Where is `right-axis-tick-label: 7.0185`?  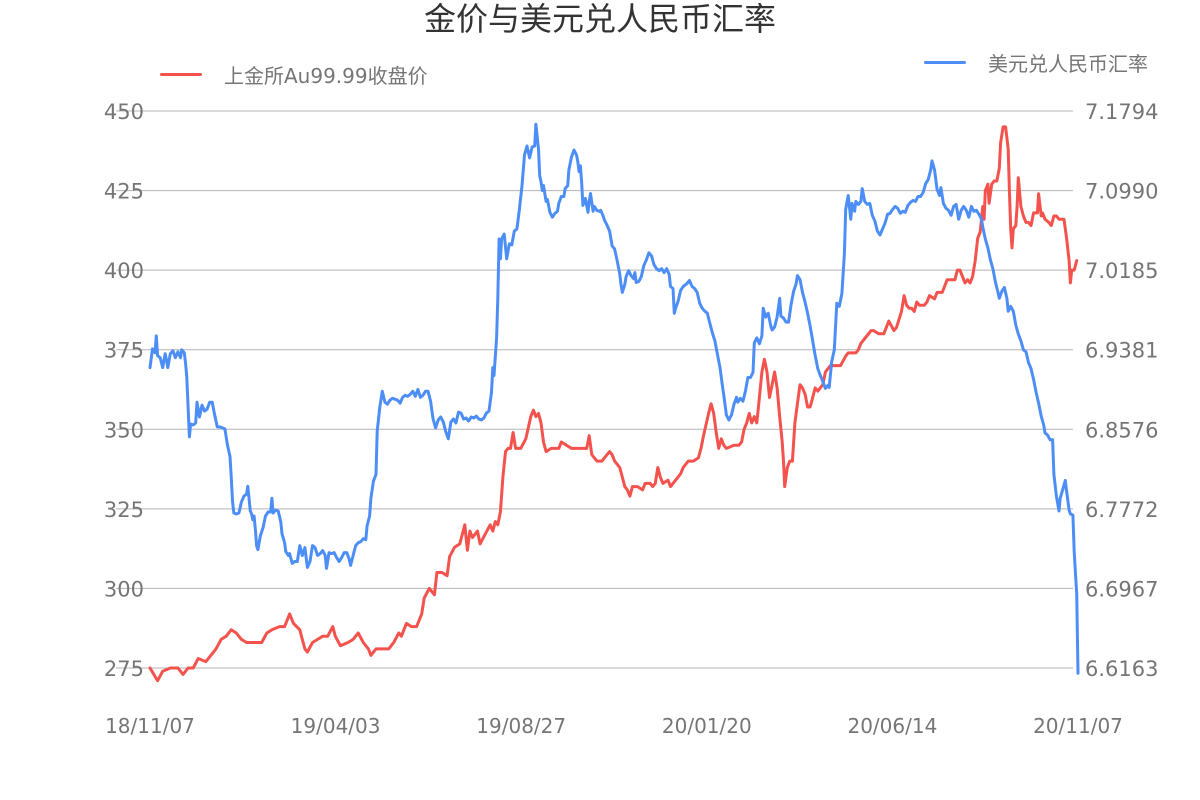 right-axis-tick-label: 7.0185 is located at coordinates (1121, 271).